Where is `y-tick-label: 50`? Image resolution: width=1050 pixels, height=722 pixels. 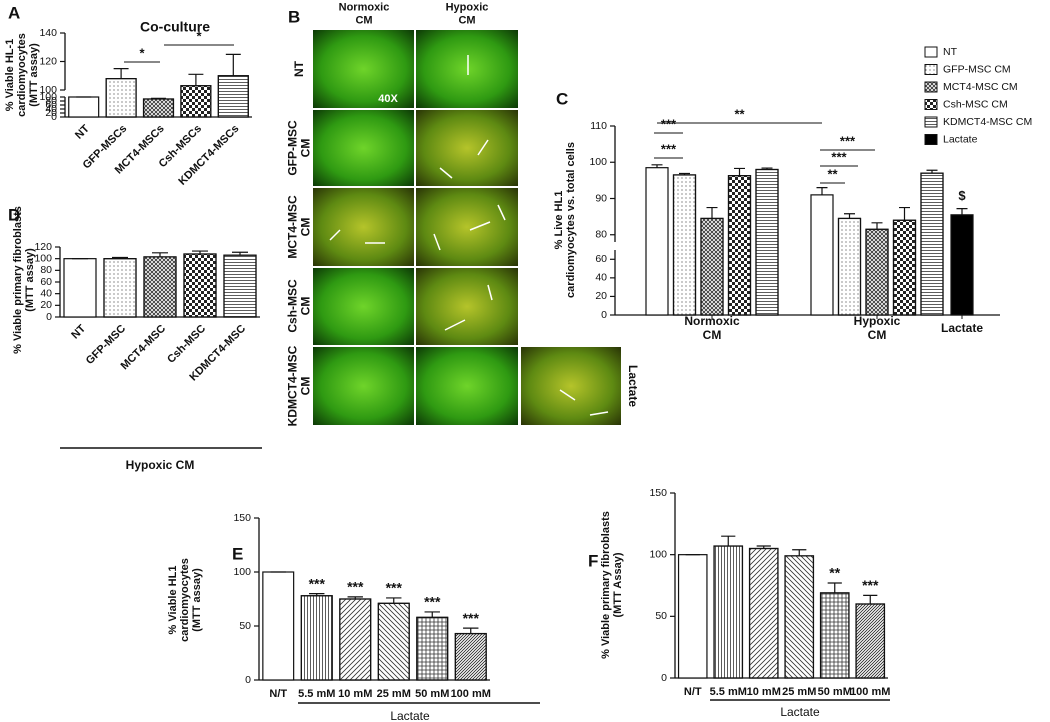
y-tick-label: 50 is located at coordinates (661, 616).